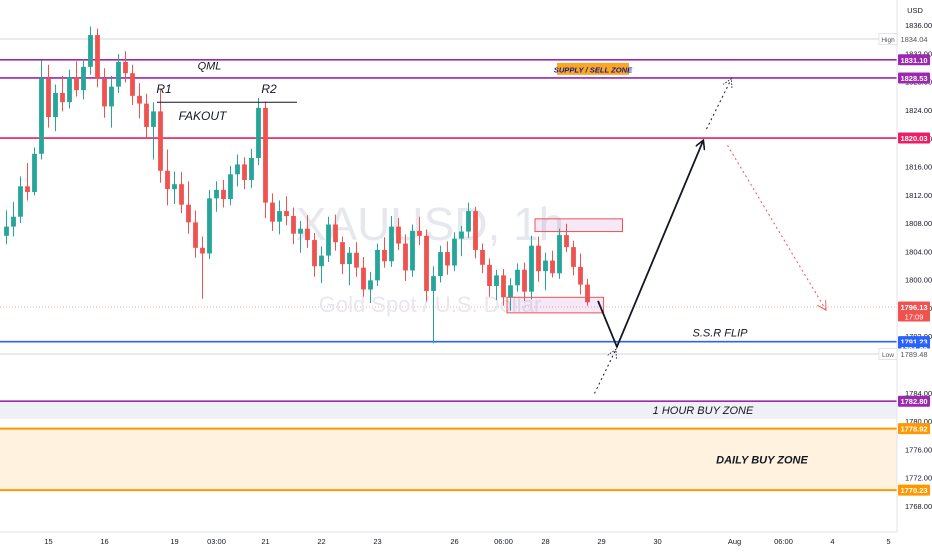  What do you see at coordinates (269, 89) in the screenshot?
I see `r2-annotation: R2` at bounding box center [269, 89].